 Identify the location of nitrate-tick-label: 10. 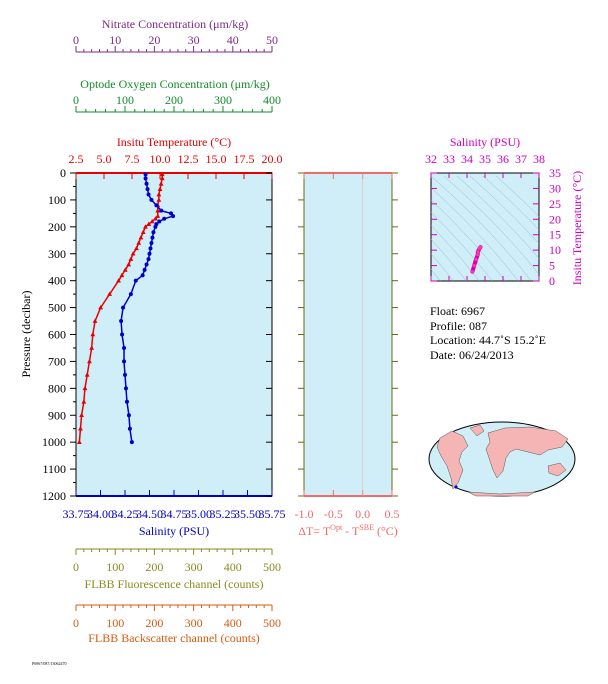
(115, 40).